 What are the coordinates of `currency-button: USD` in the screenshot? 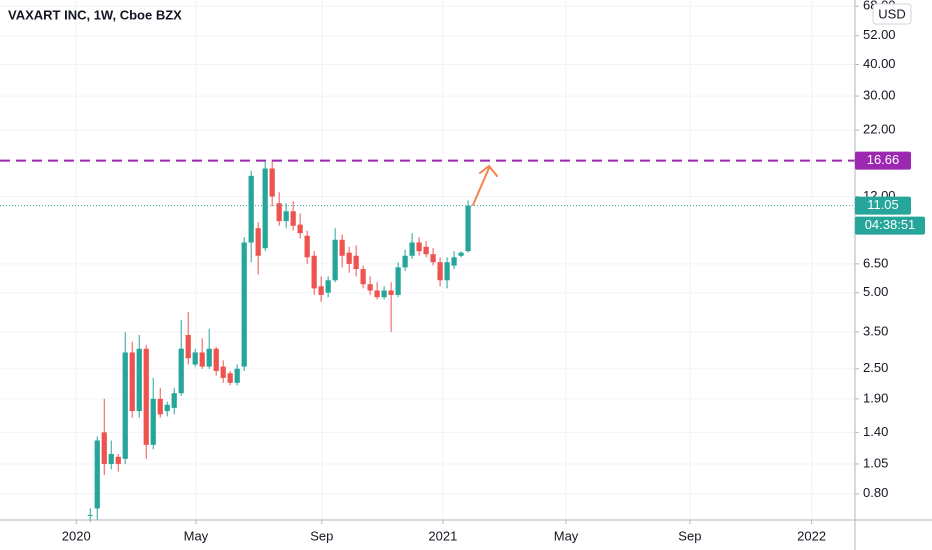 It's located at (892, 14).